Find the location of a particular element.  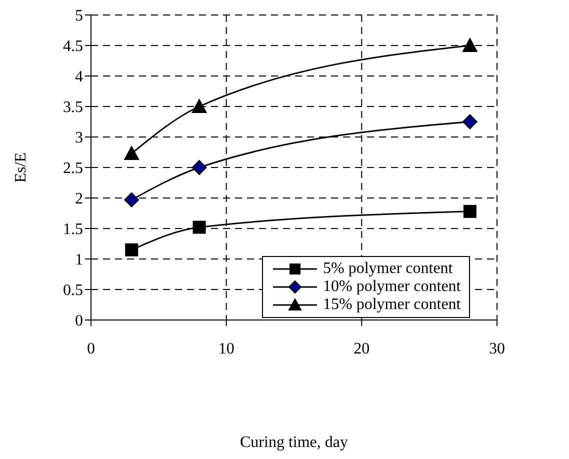

x-tick-label: 10 is located at coordinates (226, 349).